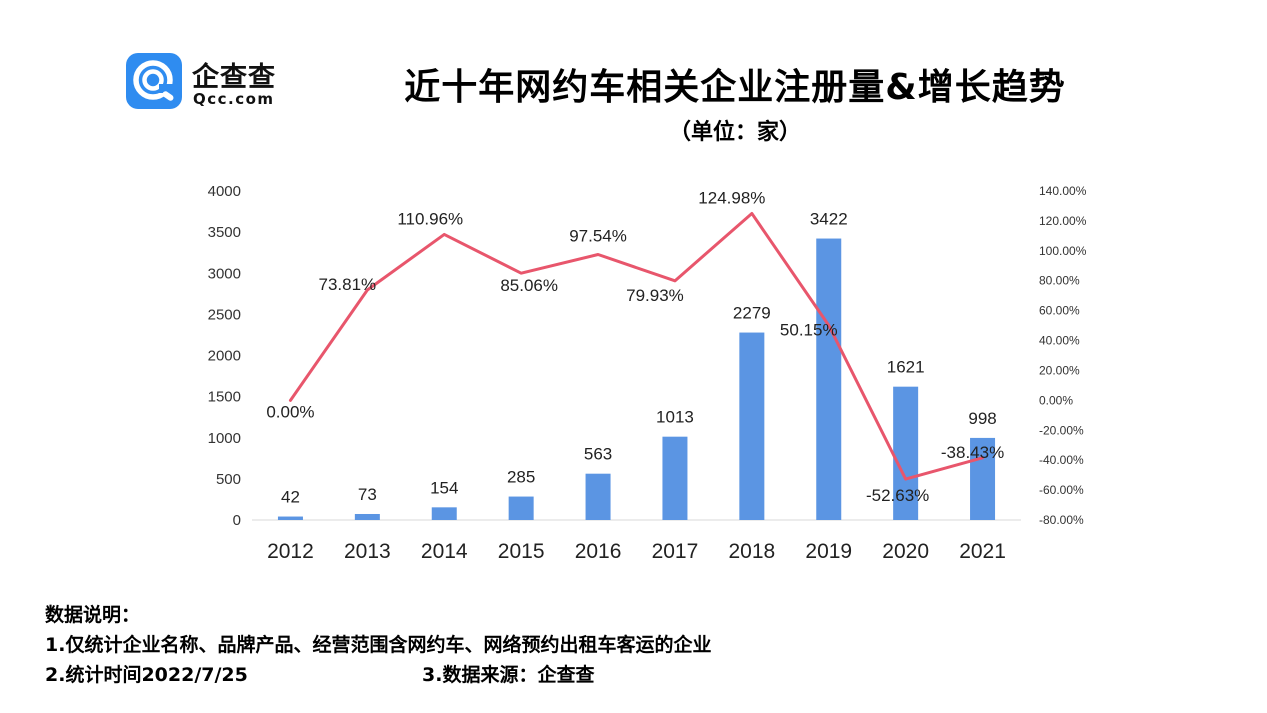 The height and width of the screenshot is (713, 1267). What do you see at coordinates (1059, 281) in the screenshot?
I see `y-right-tick-label: 80.00%` at bounding box center [1059, 281].